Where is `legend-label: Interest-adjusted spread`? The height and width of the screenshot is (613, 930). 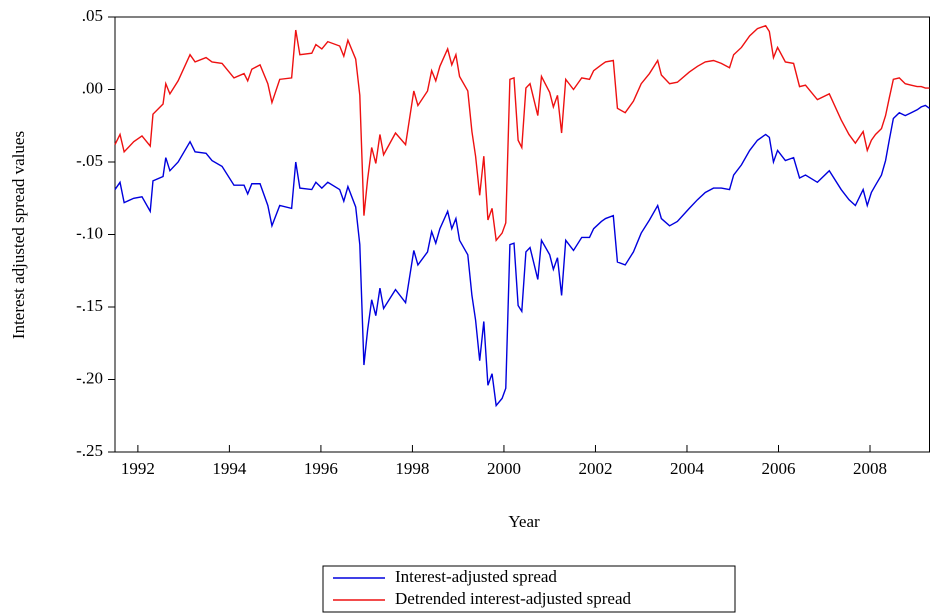
legend-label: Interest-adjusted spread is located at coordinates (476, 576).